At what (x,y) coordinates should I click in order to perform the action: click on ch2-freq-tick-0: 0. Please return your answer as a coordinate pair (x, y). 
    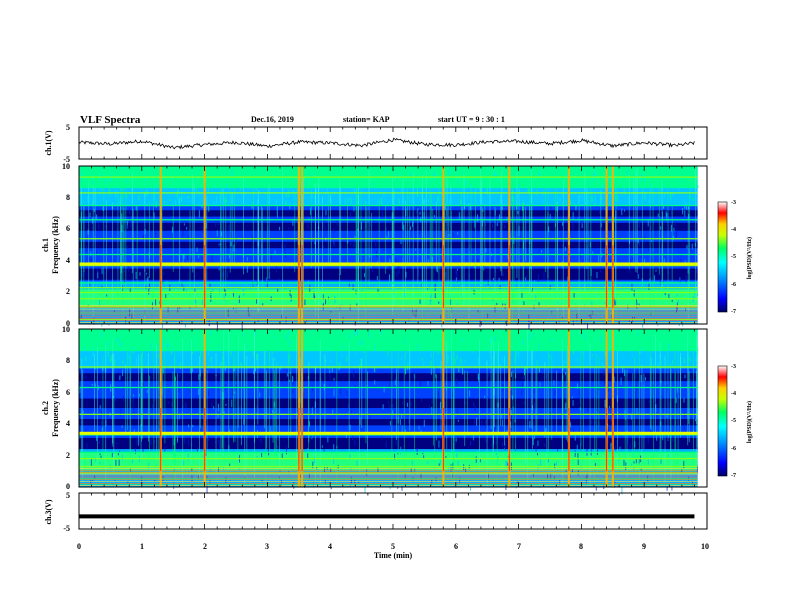
    Looking at the image, I should click on (68, 486).